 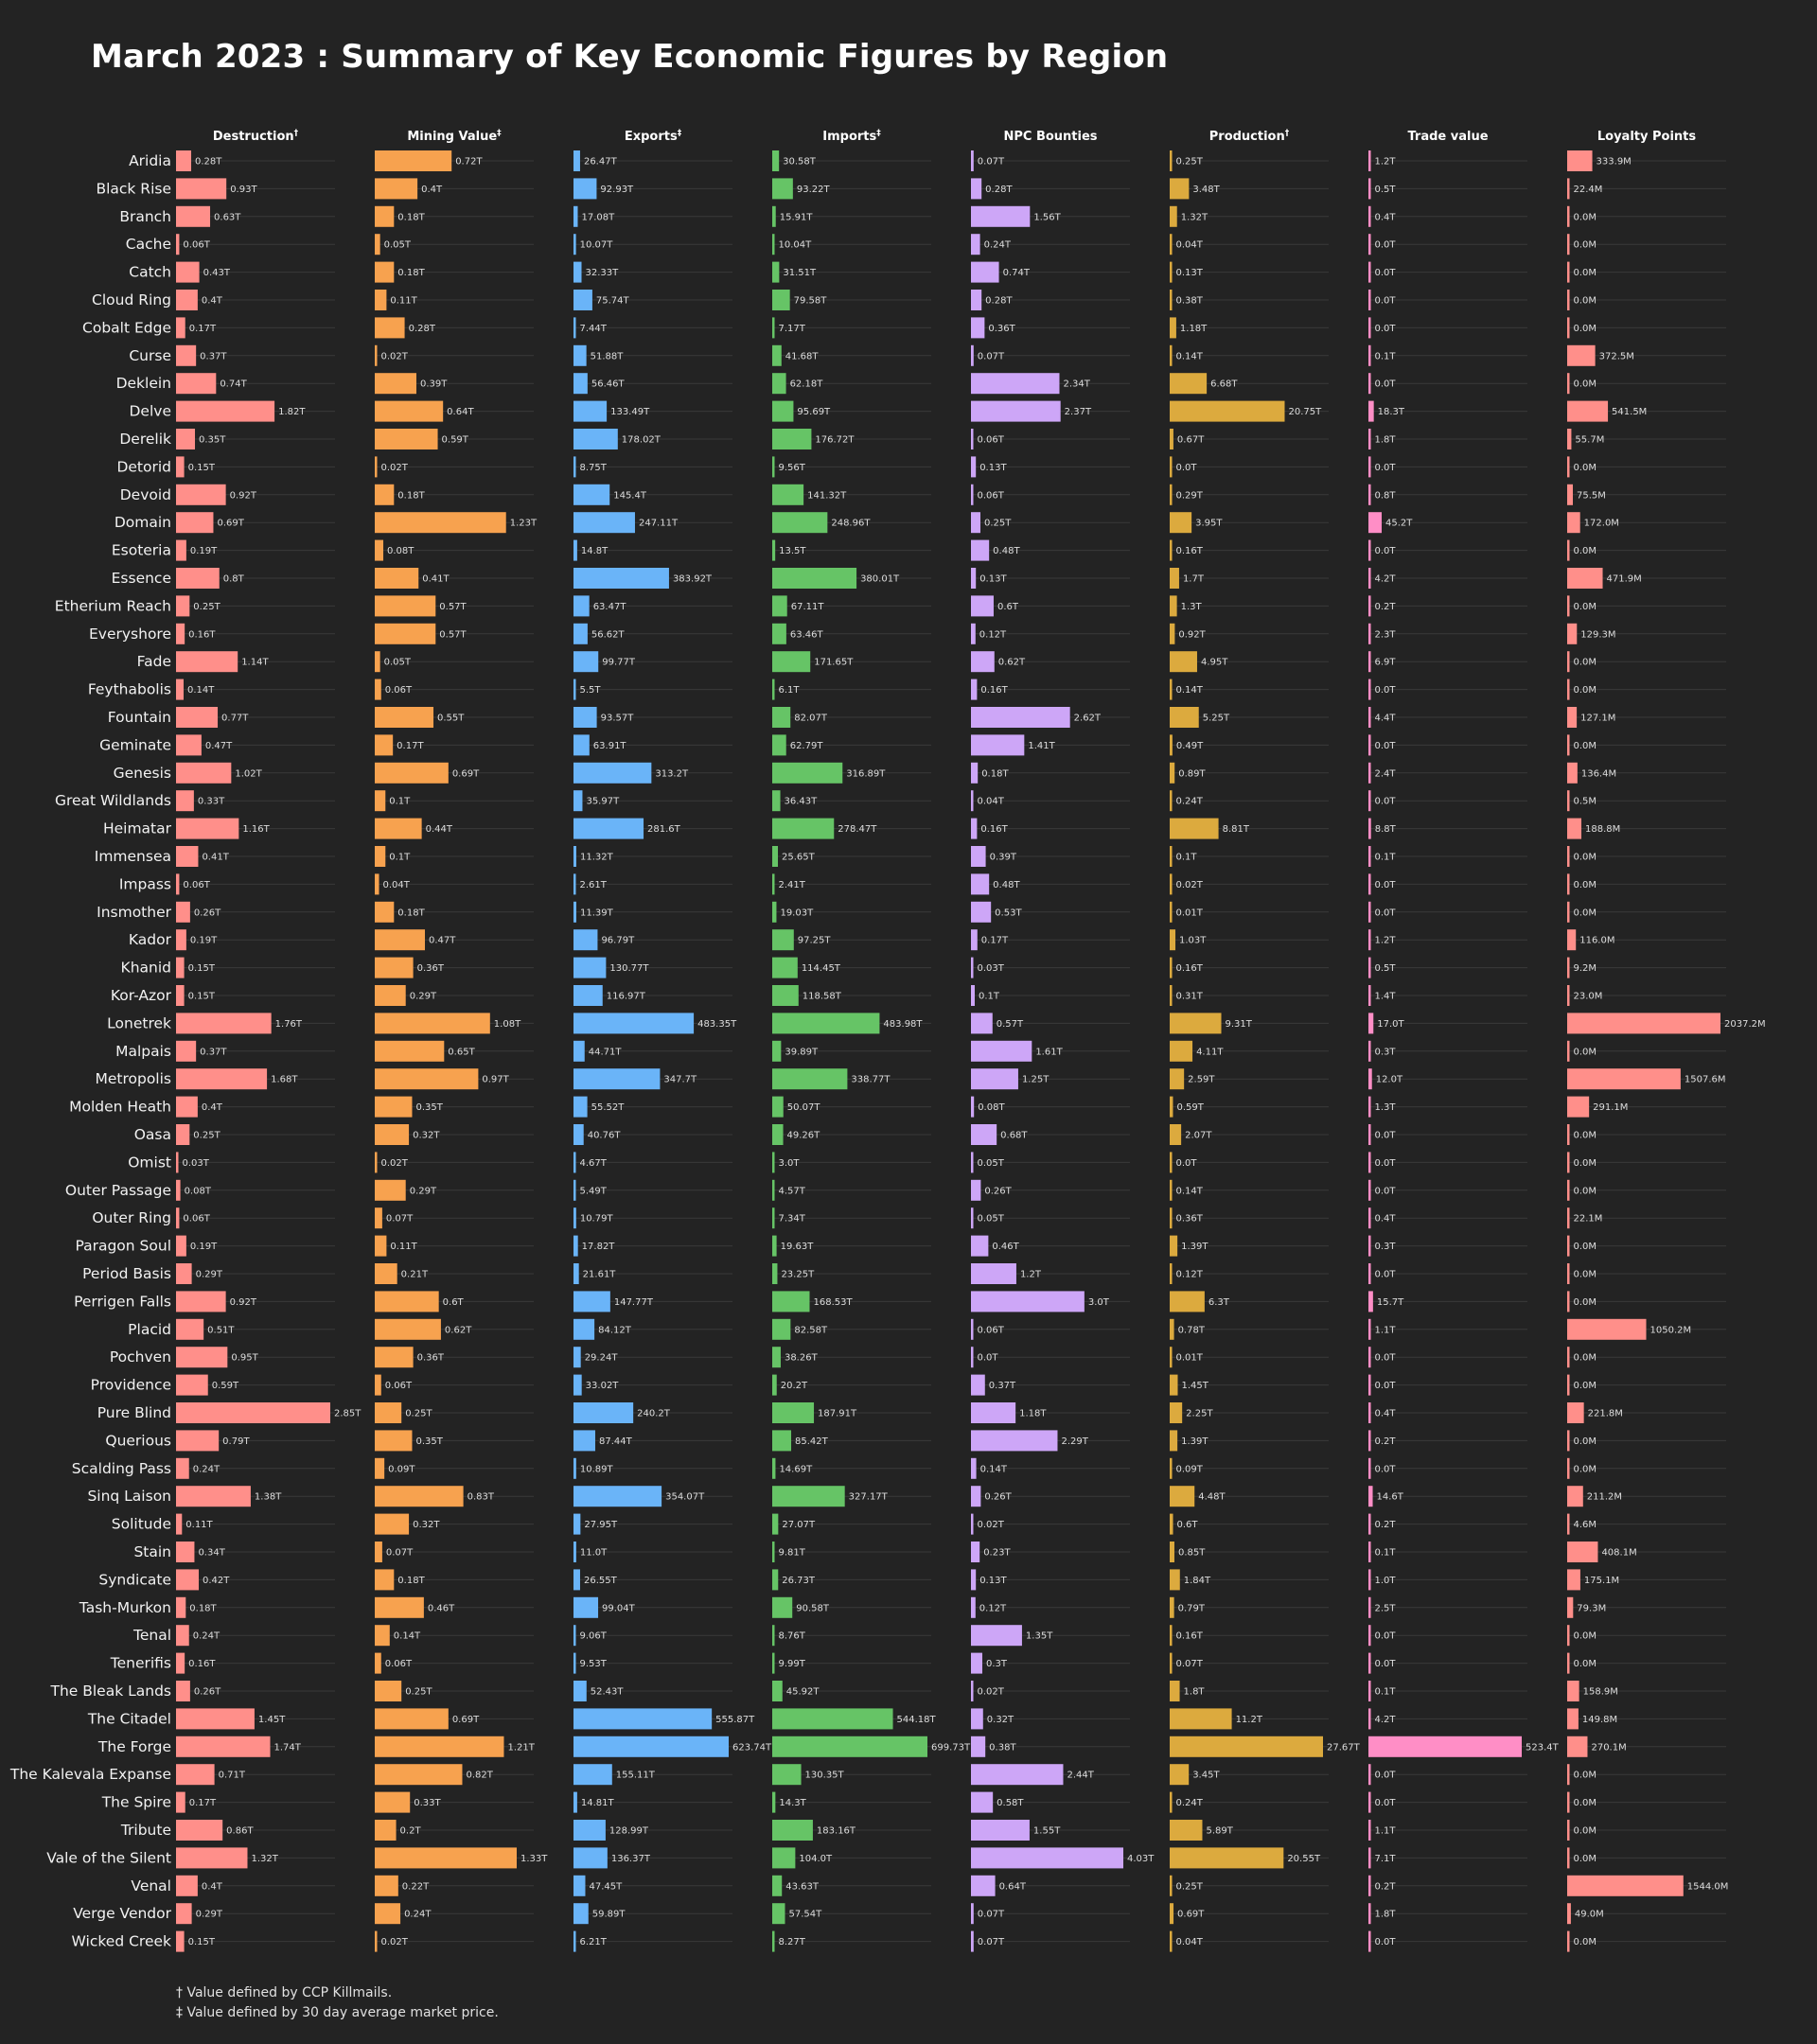 I want to click on data-label: 2.25T, so click(x=1199, y=1414).